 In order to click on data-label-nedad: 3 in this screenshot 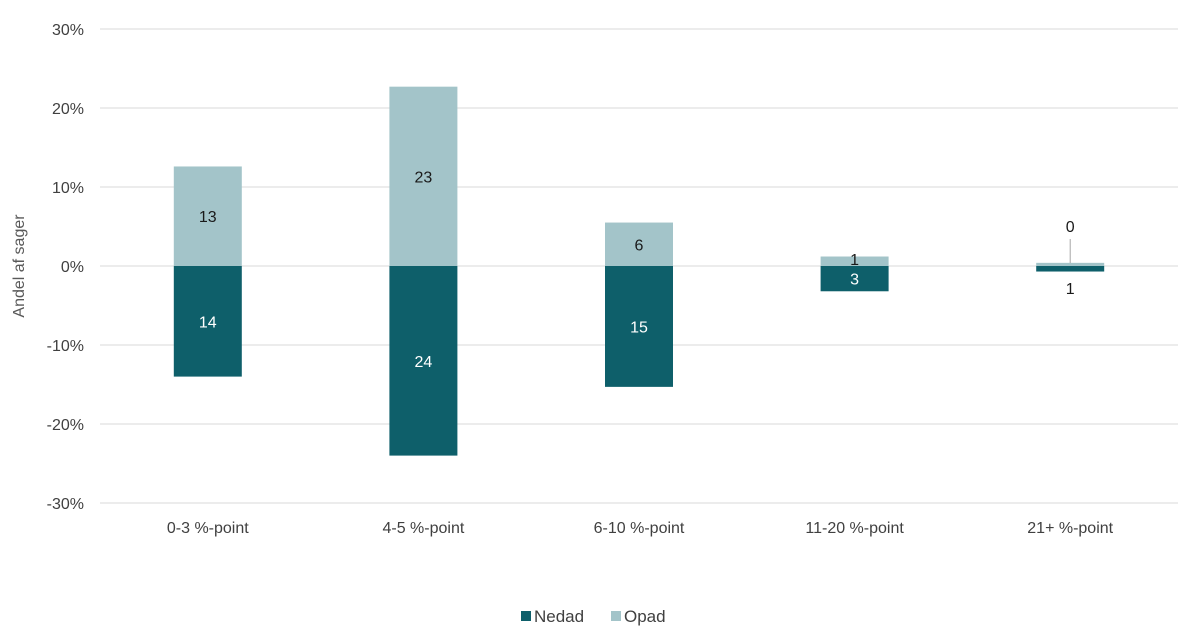, I will do `click(854, 280)`.